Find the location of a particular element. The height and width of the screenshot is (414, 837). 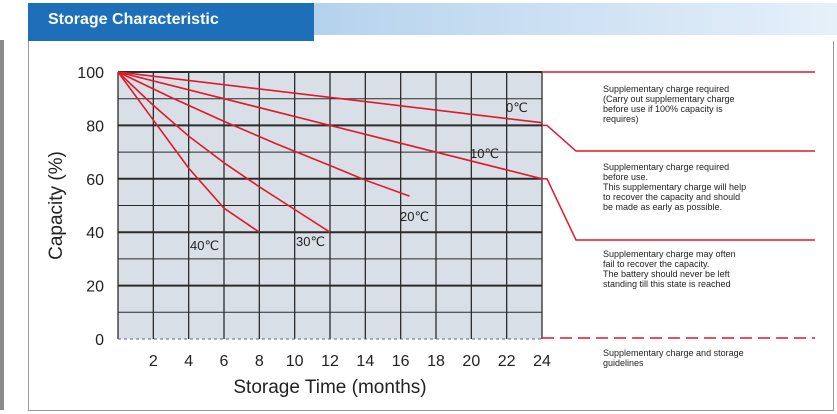

y-tick-label: 80 is located at coordinates (95, 126).